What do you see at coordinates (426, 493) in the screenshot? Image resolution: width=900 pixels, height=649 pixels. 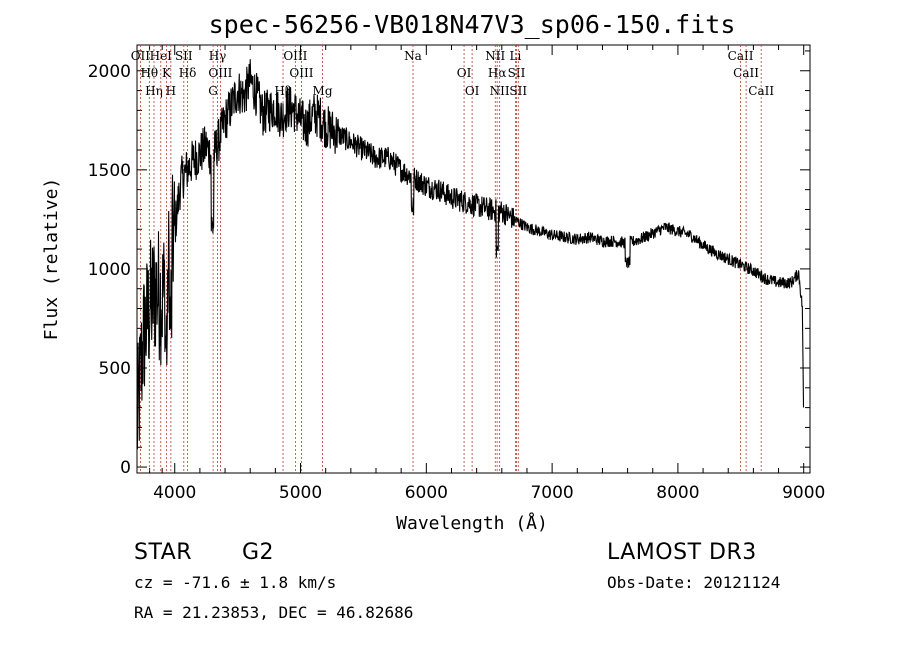 I see `x-tick-label: 6000` at bounding box center [426, 493].